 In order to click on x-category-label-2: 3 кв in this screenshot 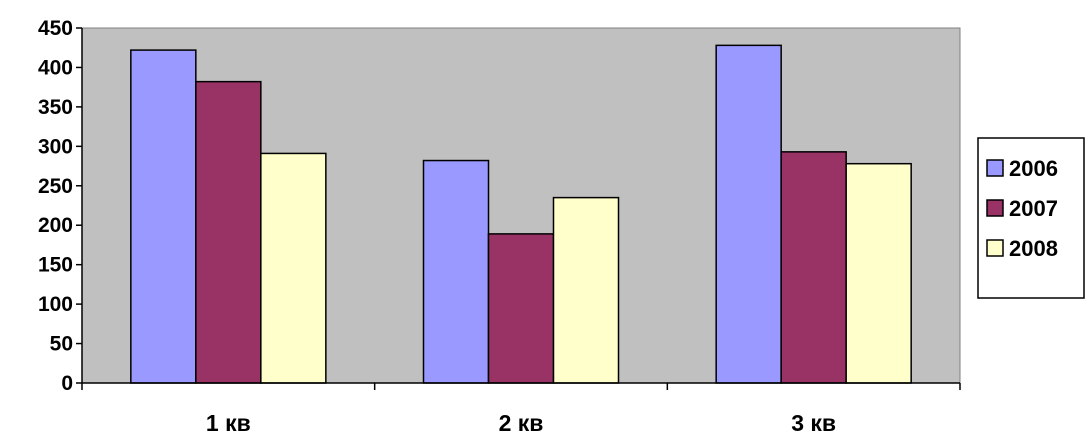, I will do `click(813, 423)`.